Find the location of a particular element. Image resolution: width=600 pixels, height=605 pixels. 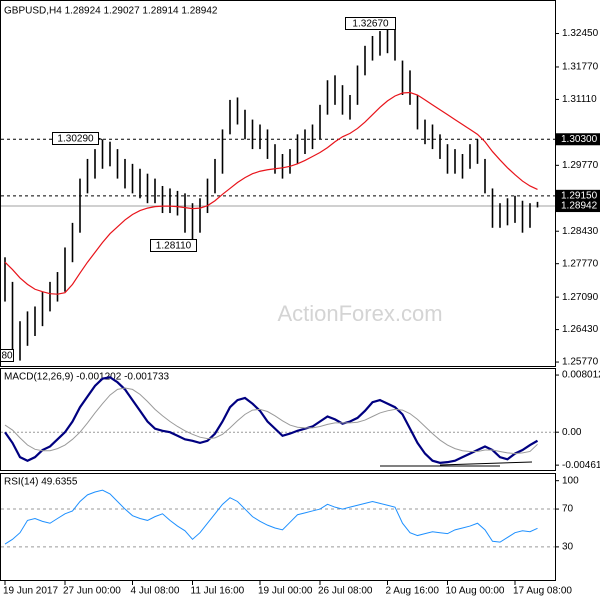

annotation-label: 80 is located at coordinates (7, 356).